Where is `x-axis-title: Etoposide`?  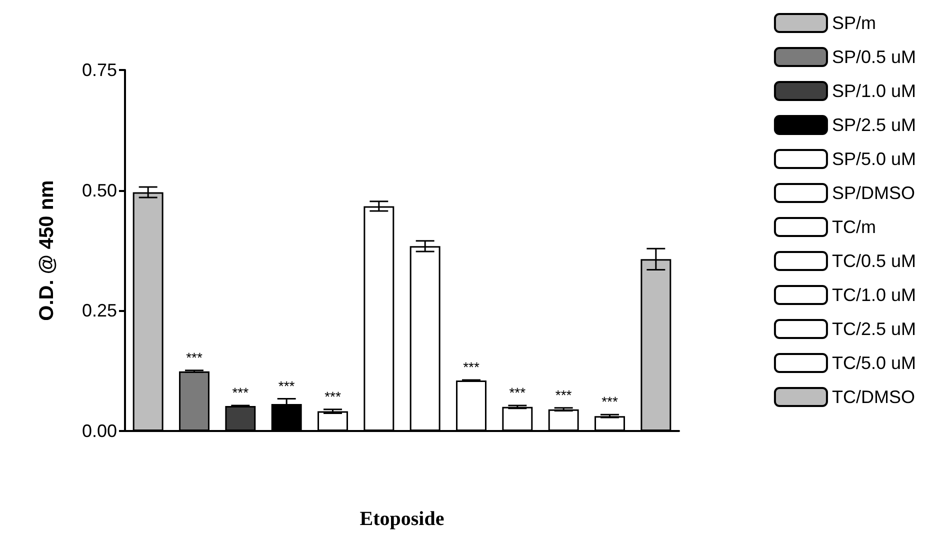 x-axis-title: Etoposide is located at coordinates (402, 519).